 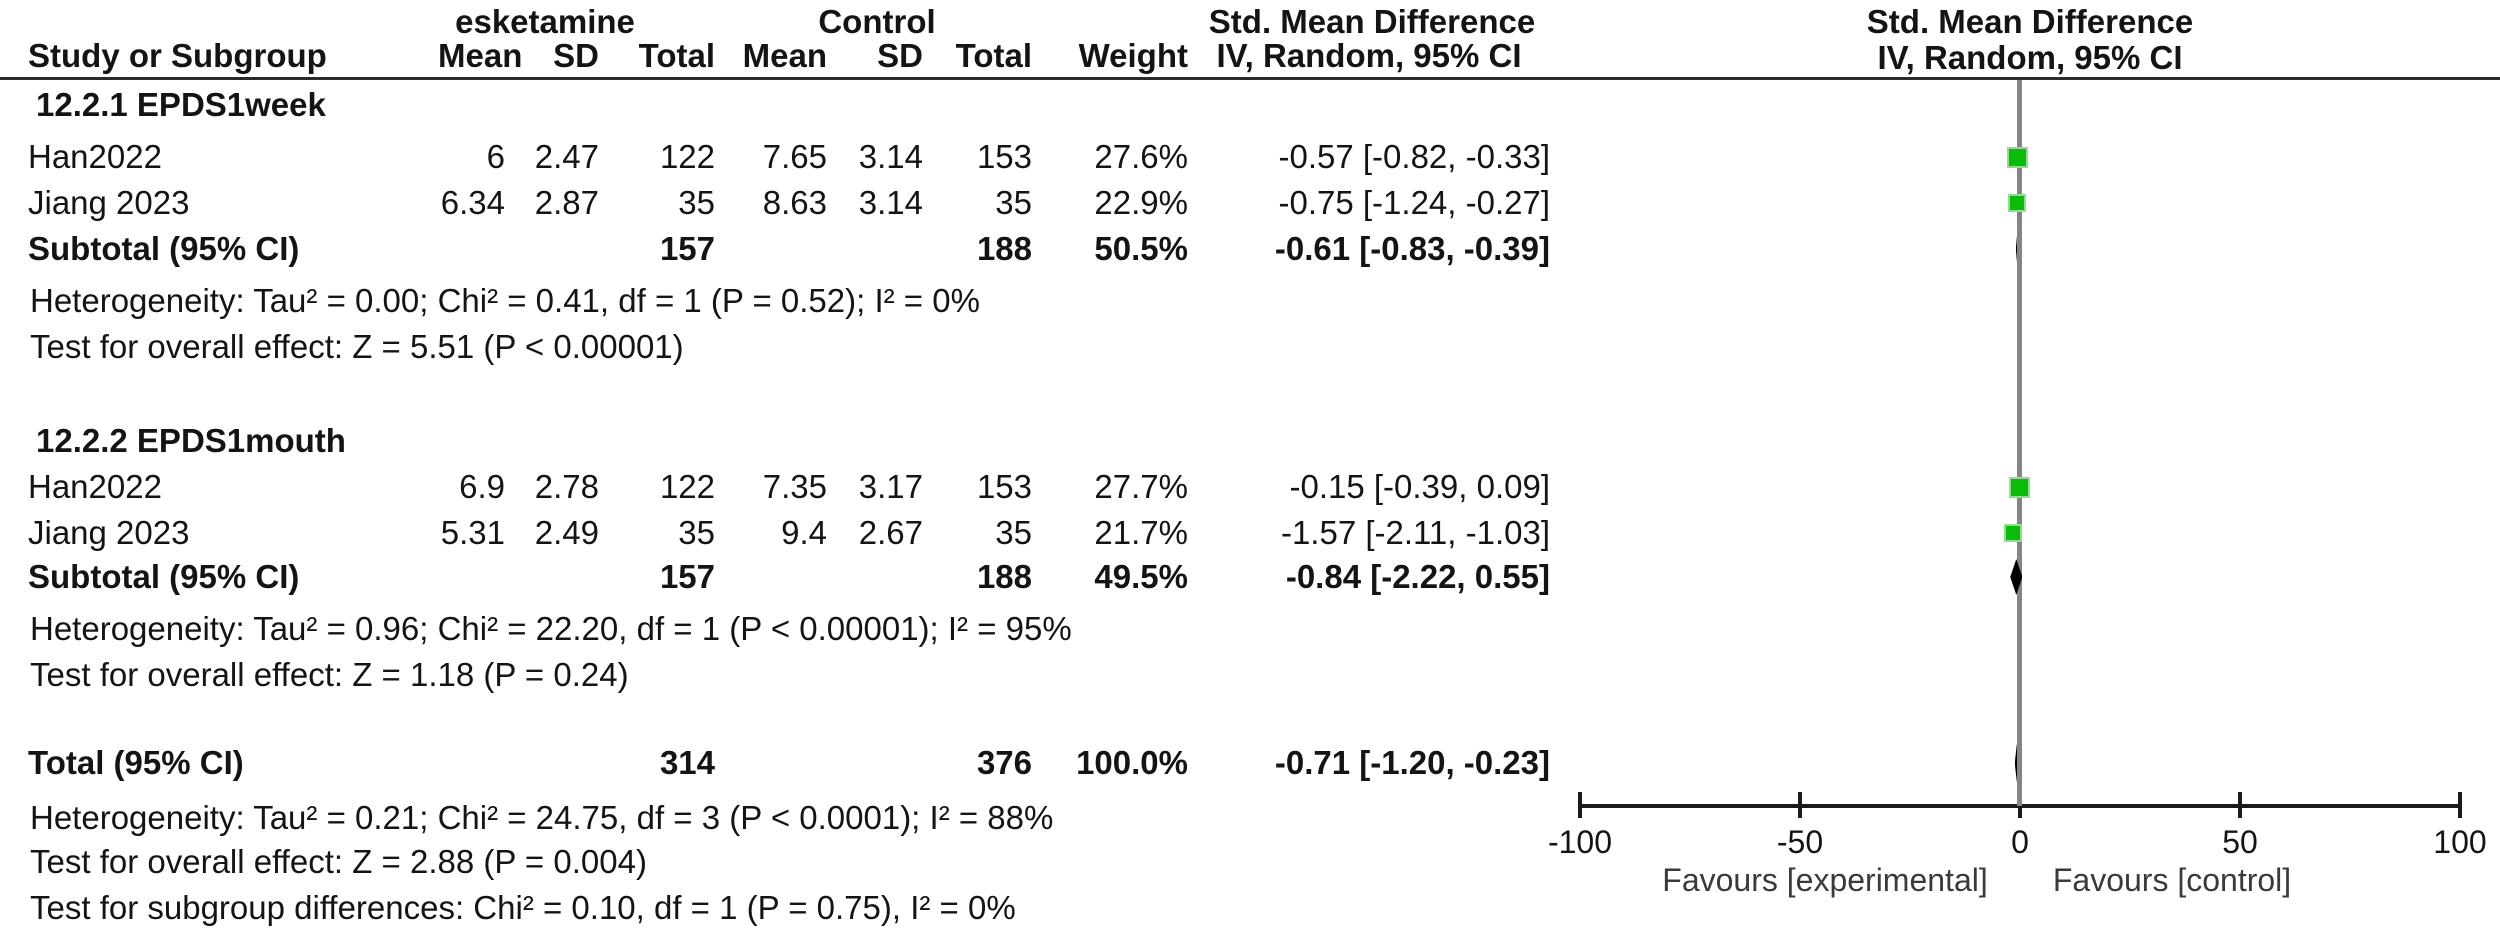 I want to click on axis-tick-label: 50, so click(x=2240, y=842).